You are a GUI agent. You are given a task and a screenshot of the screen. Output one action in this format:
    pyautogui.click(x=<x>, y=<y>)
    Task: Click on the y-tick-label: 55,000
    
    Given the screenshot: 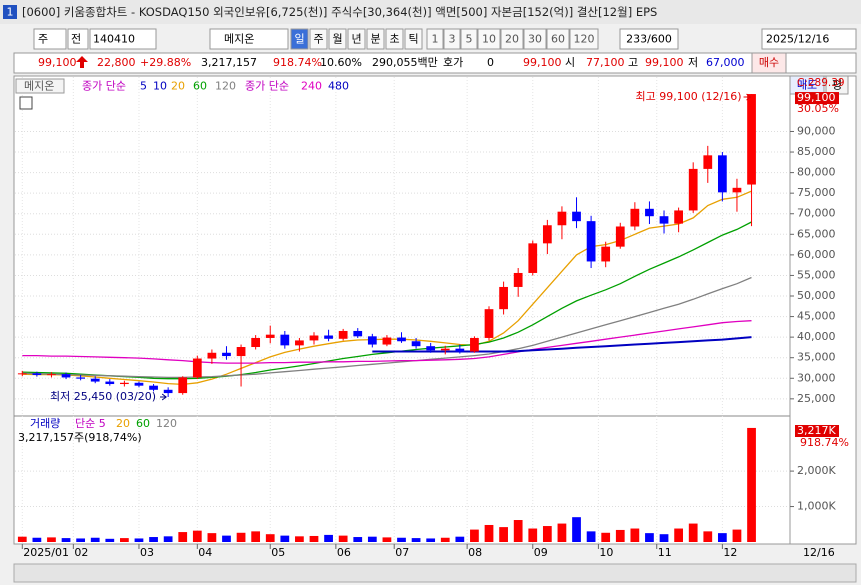 What is the action you would take?
    pyautogui.click(x=816, y=274)
    